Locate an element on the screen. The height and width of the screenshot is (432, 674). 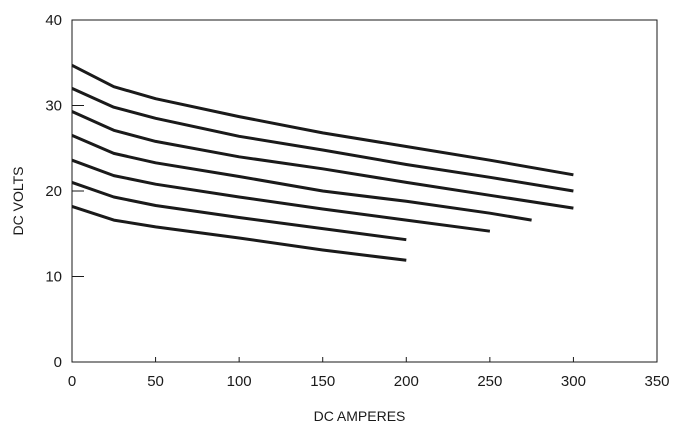
x-tick-label-50: 50 is located at coordinates (155, 381).